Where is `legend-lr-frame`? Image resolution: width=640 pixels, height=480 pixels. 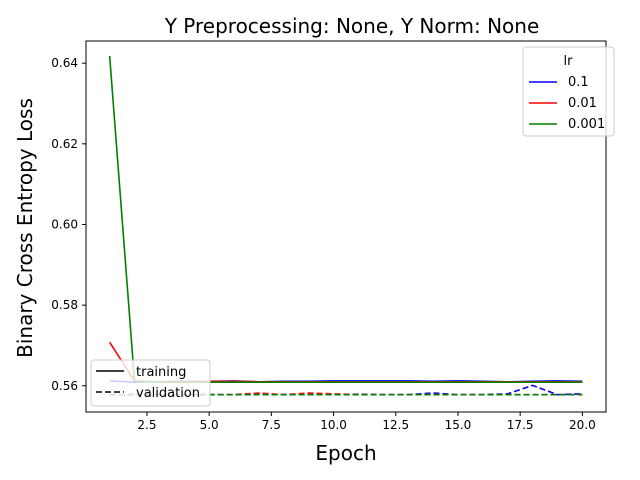 legend-lr-frame is located at coordinates (568, 91).